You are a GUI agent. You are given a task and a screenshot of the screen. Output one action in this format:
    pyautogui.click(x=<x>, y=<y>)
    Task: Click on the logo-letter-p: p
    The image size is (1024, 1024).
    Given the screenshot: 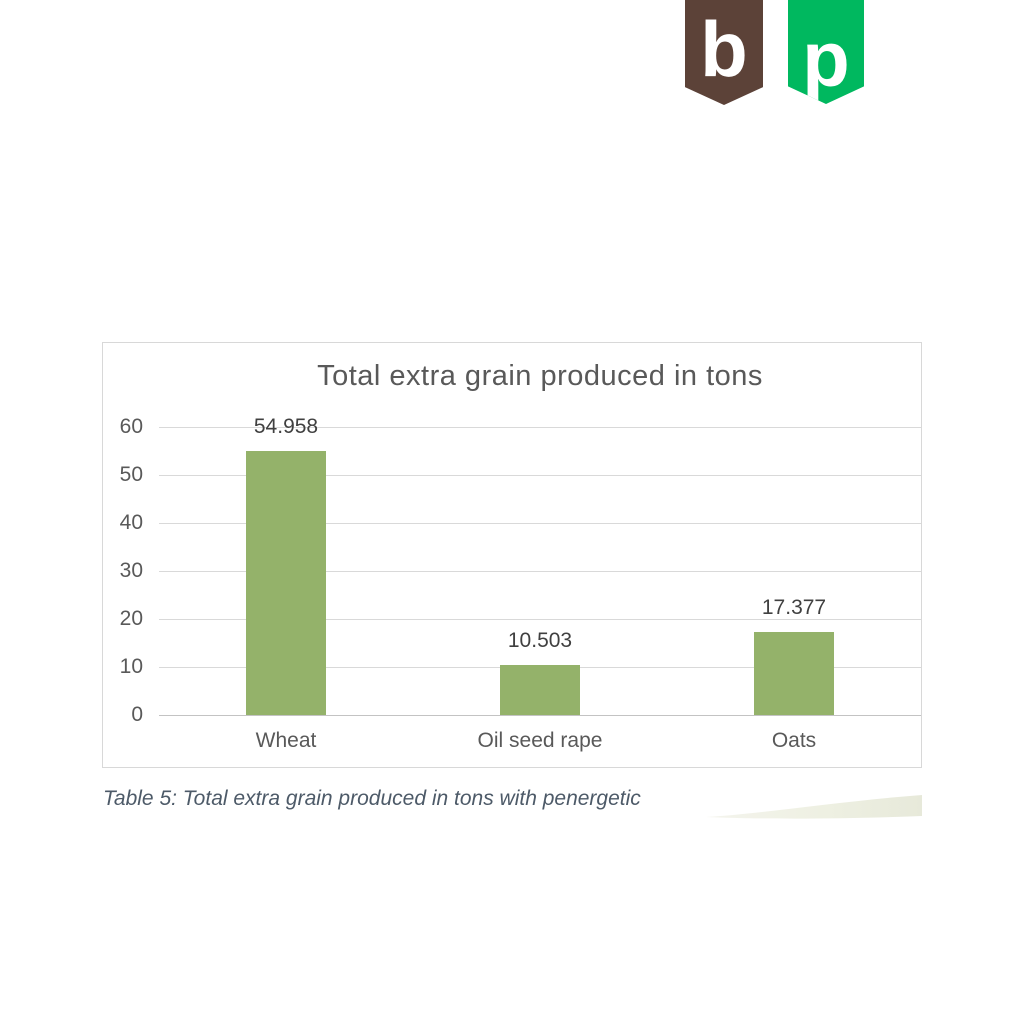 What is the action you would take?
    pyautogui.click(x=826, y=59)
    